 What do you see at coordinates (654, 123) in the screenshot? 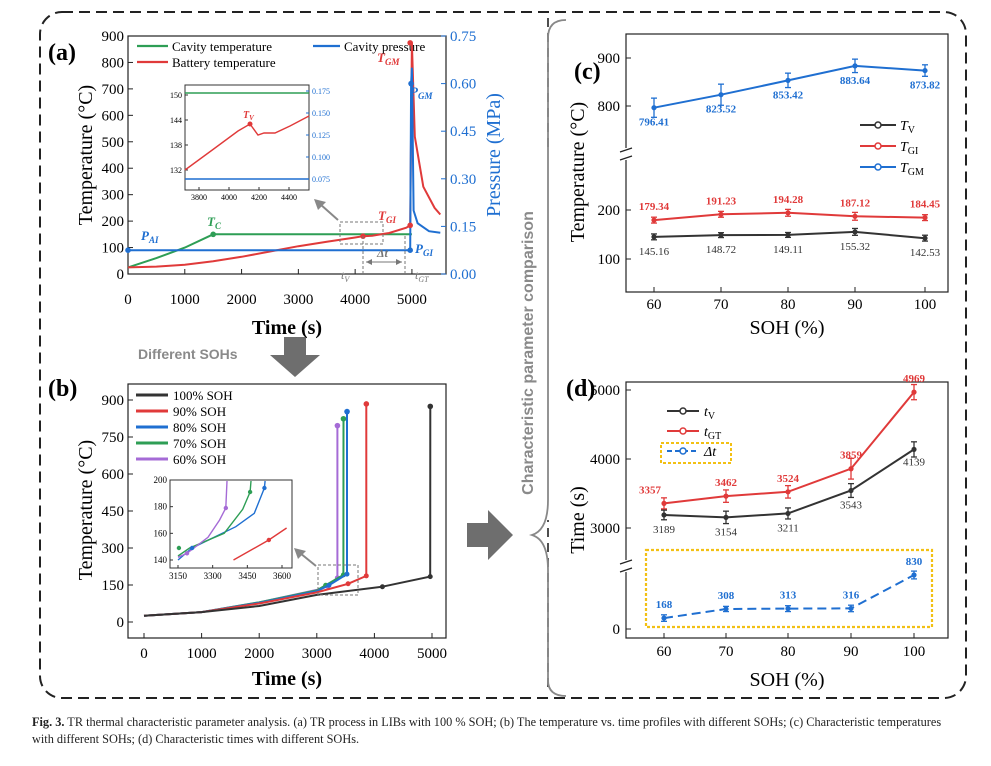
I see `c-data-label: 796.41` at bounding box center [654, 123].